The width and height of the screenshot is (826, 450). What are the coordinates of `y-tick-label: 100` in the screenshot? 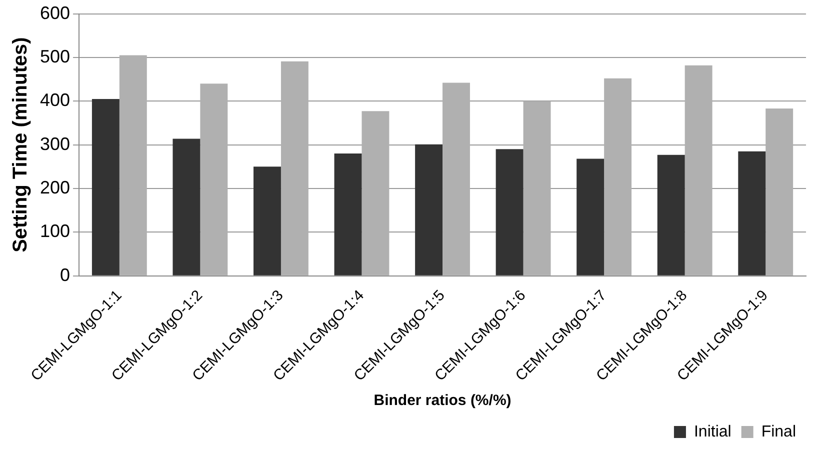 It's located at (55, 231).